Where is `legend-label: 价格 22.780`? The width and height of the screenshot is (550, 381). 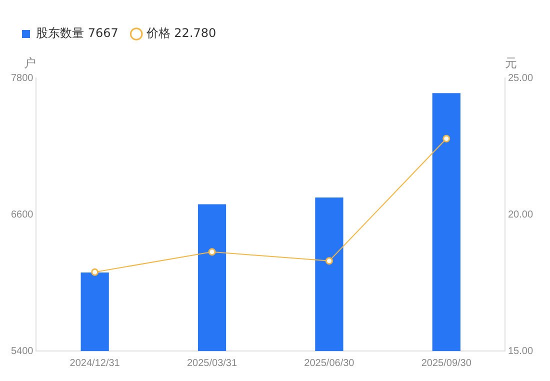 legend-label: 价格 22.780 is located at coordinates (180, 33).